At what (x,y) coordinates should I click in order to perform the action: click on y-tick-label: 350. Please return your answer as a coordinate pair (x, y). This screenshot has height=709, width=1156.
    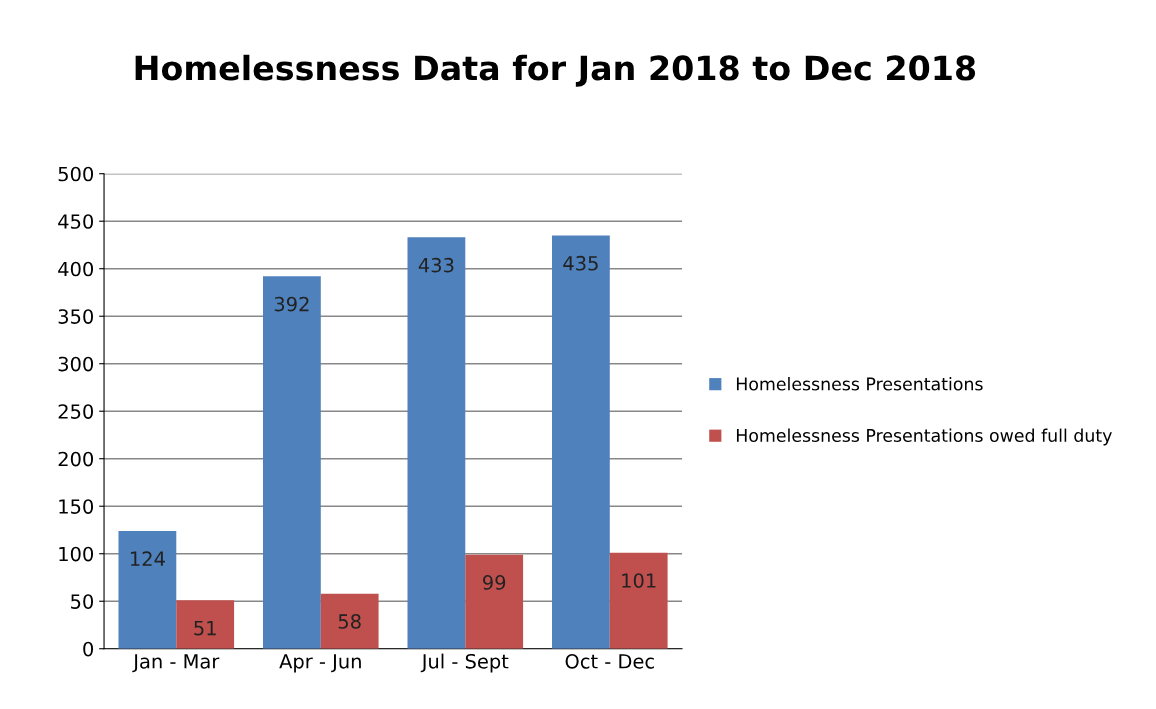
    Looking at the image, I should click on (76, 316).